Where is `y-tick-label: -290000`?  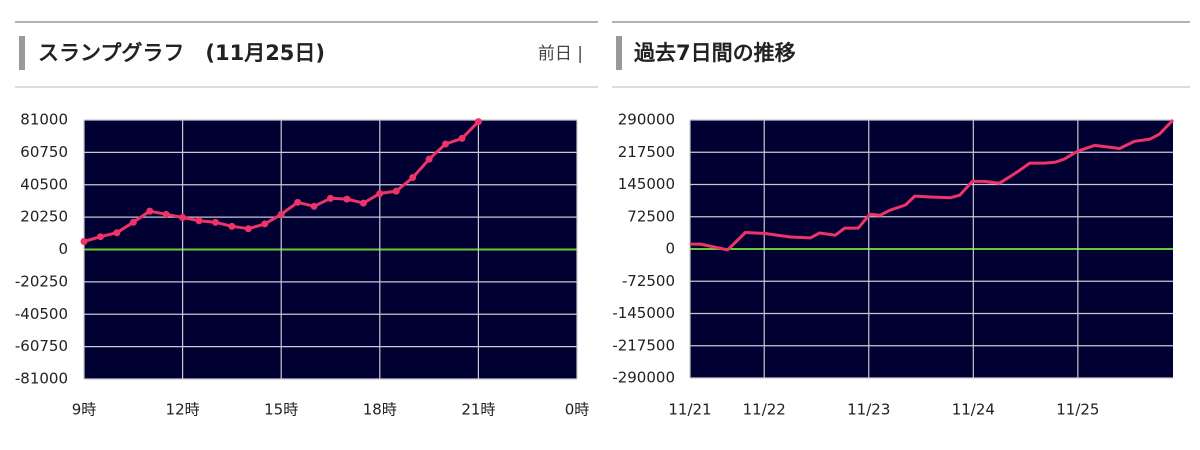 y-tick-label: -290000 is located at coordinates (643, 378).